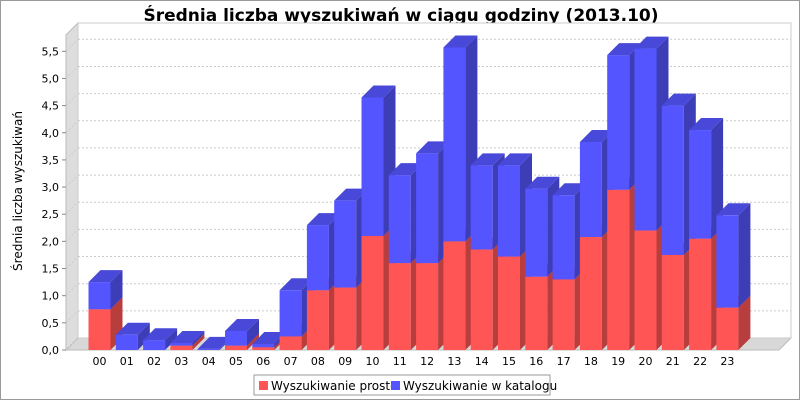  I want to click on x-tick-label: 13, so click(454, 361).